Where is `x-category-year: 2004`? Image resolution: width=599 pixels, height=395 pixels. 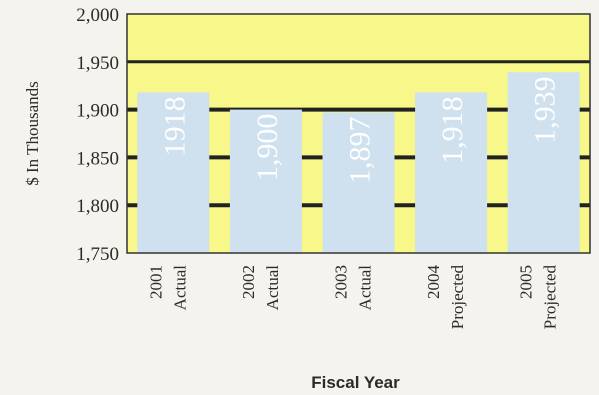
x-category-year: 2004 is located at coordinates (433, 282).